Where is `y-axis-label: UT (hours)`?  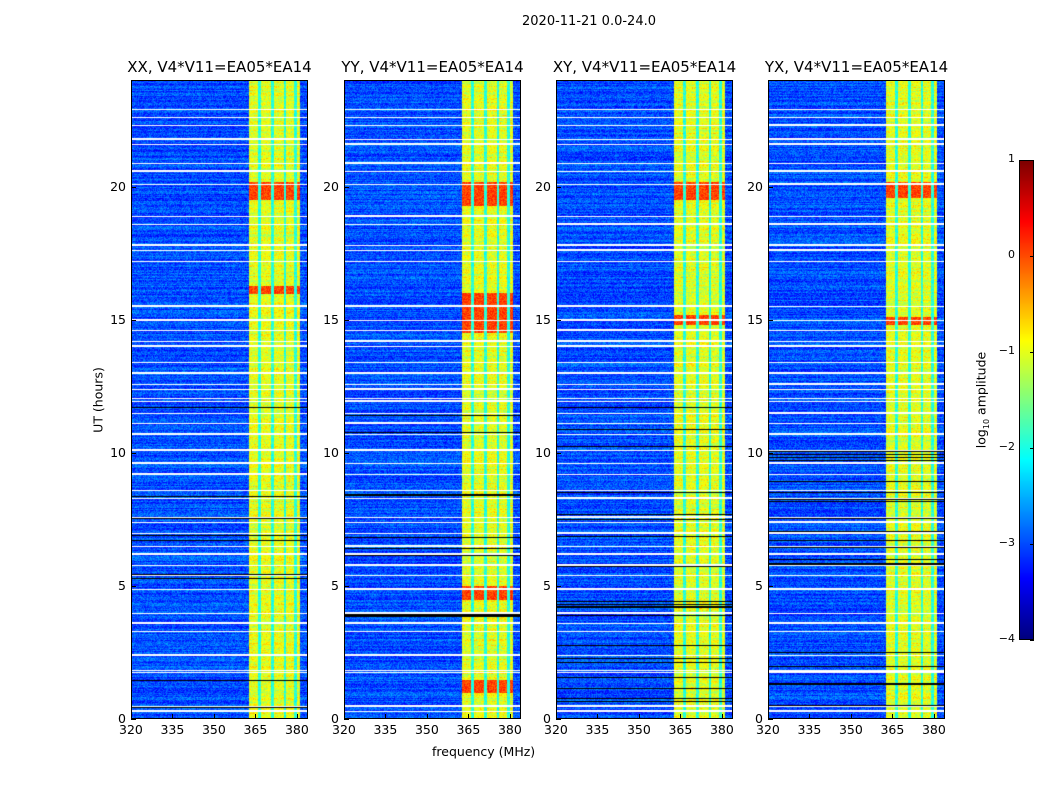
y-axis-label: UT (hours) is located at coordinates (98, 400).